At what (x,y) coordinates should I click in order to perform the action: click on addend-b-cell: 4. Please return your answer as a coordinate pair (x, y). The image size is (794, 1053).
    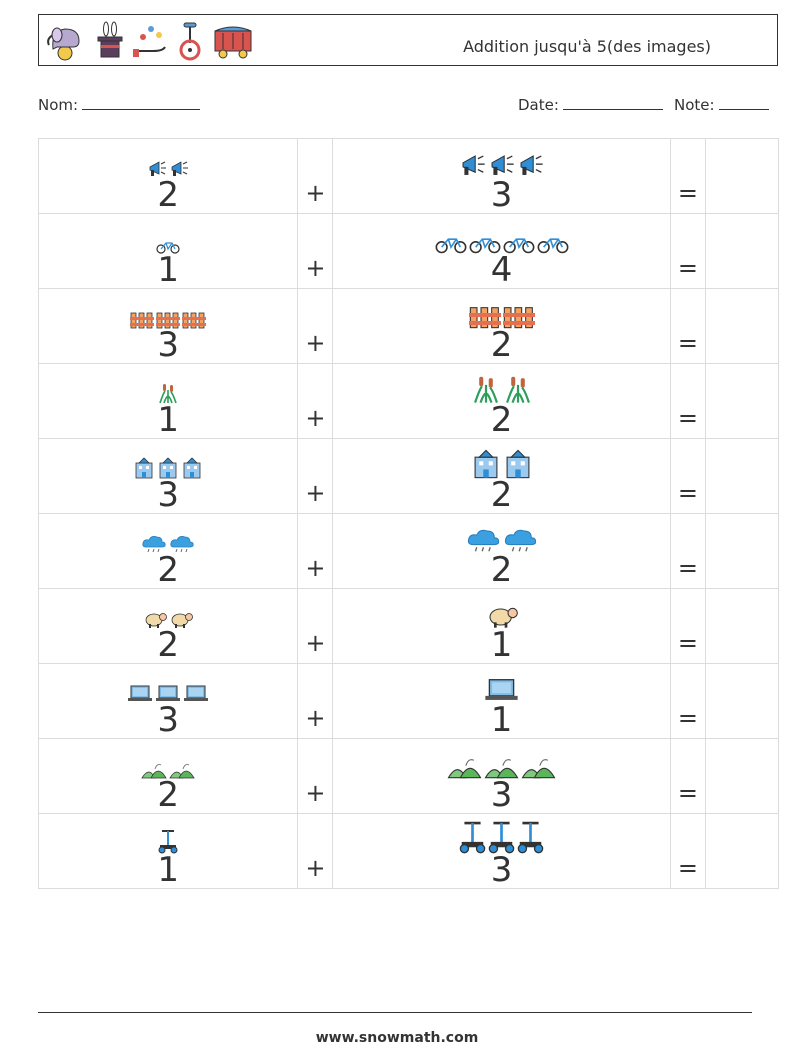
    Looking at the image, I should click on (501, 251).